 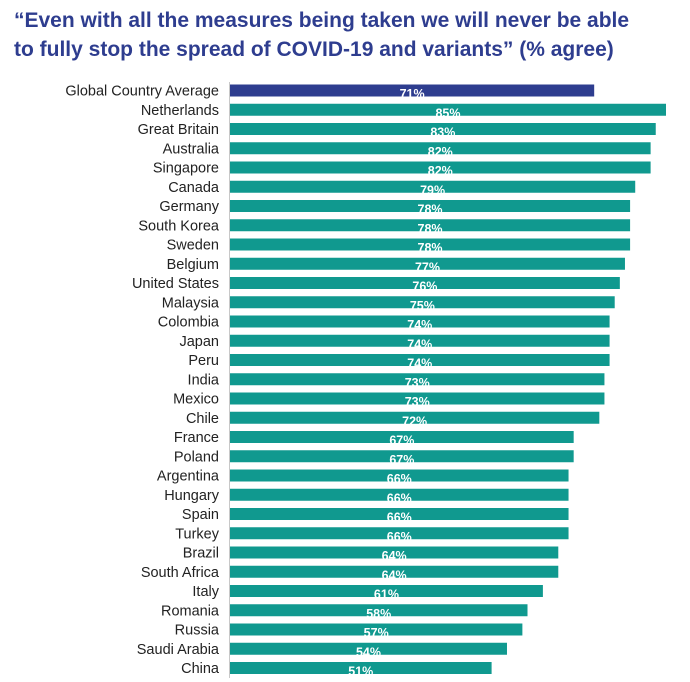 I want to click on category-label: Canada, so click(x=194, y=188).